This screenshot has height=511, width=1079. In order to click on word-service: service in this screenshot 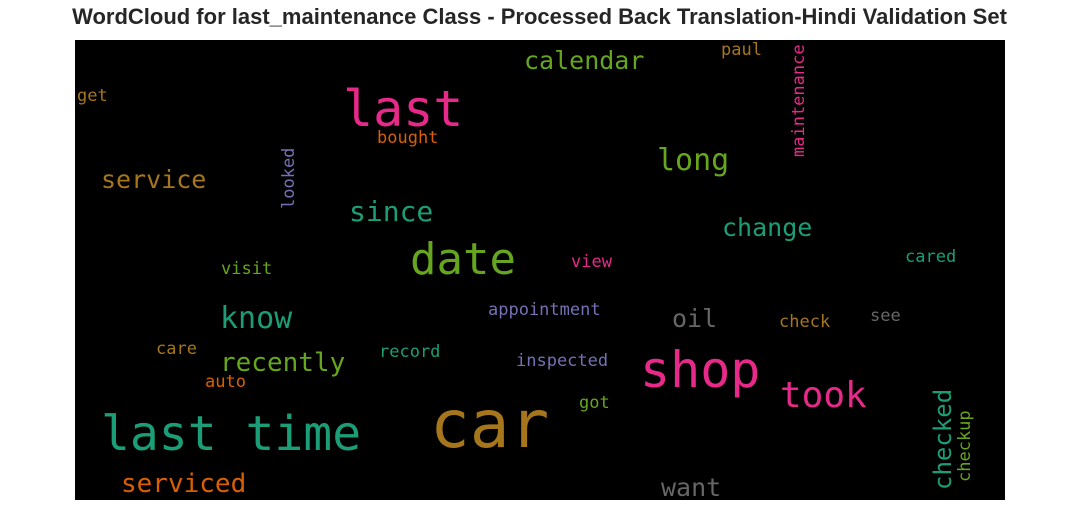, I will do `click(154, 179)`.